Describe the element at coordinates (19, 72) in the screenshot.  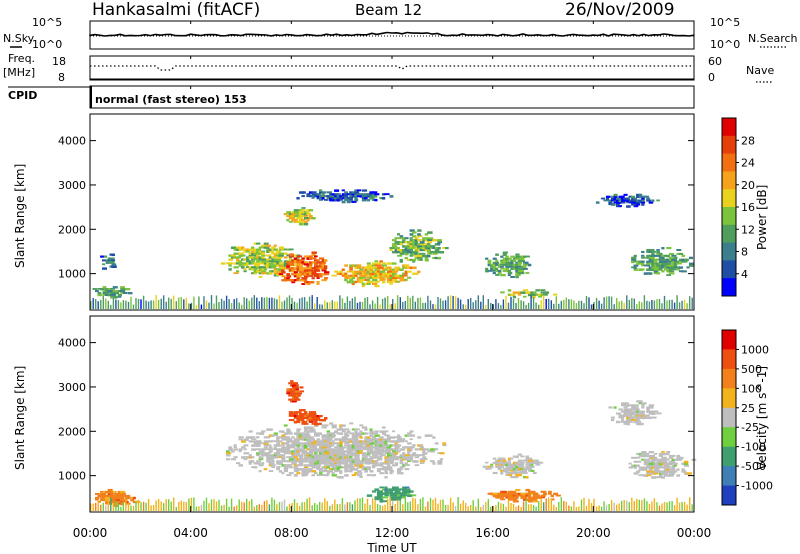
I see `freq-unit-label: [MHz]` at that location.